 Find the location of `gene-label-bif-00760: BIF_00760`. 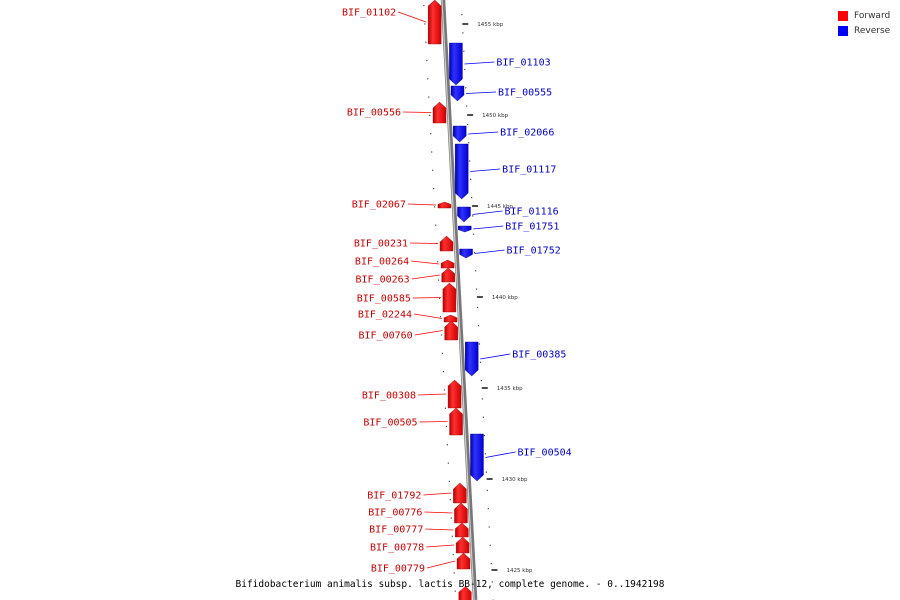

gene-label-bif-00760: BIF_00760 is located at coordinates (385, 336).